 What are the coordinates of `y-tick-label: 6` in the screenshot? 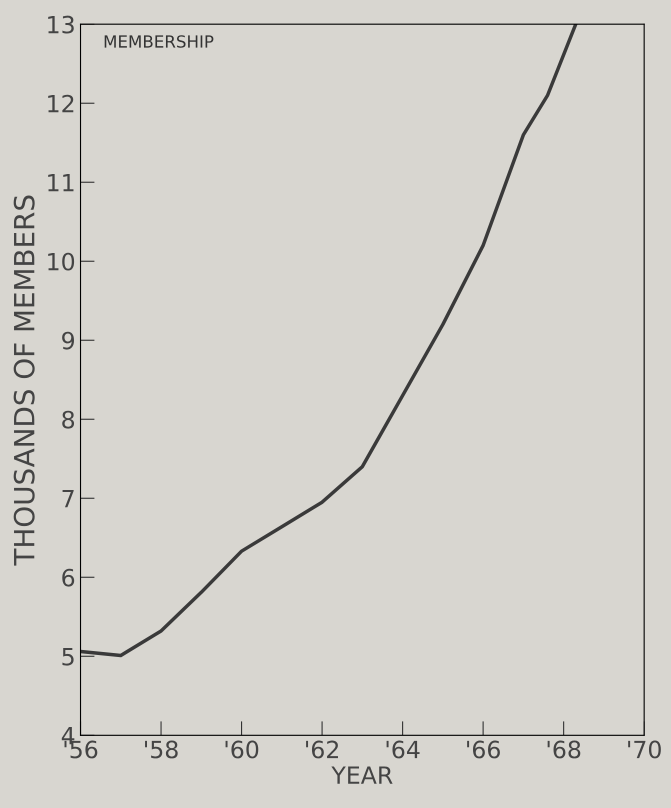 It's located at (68, 577).